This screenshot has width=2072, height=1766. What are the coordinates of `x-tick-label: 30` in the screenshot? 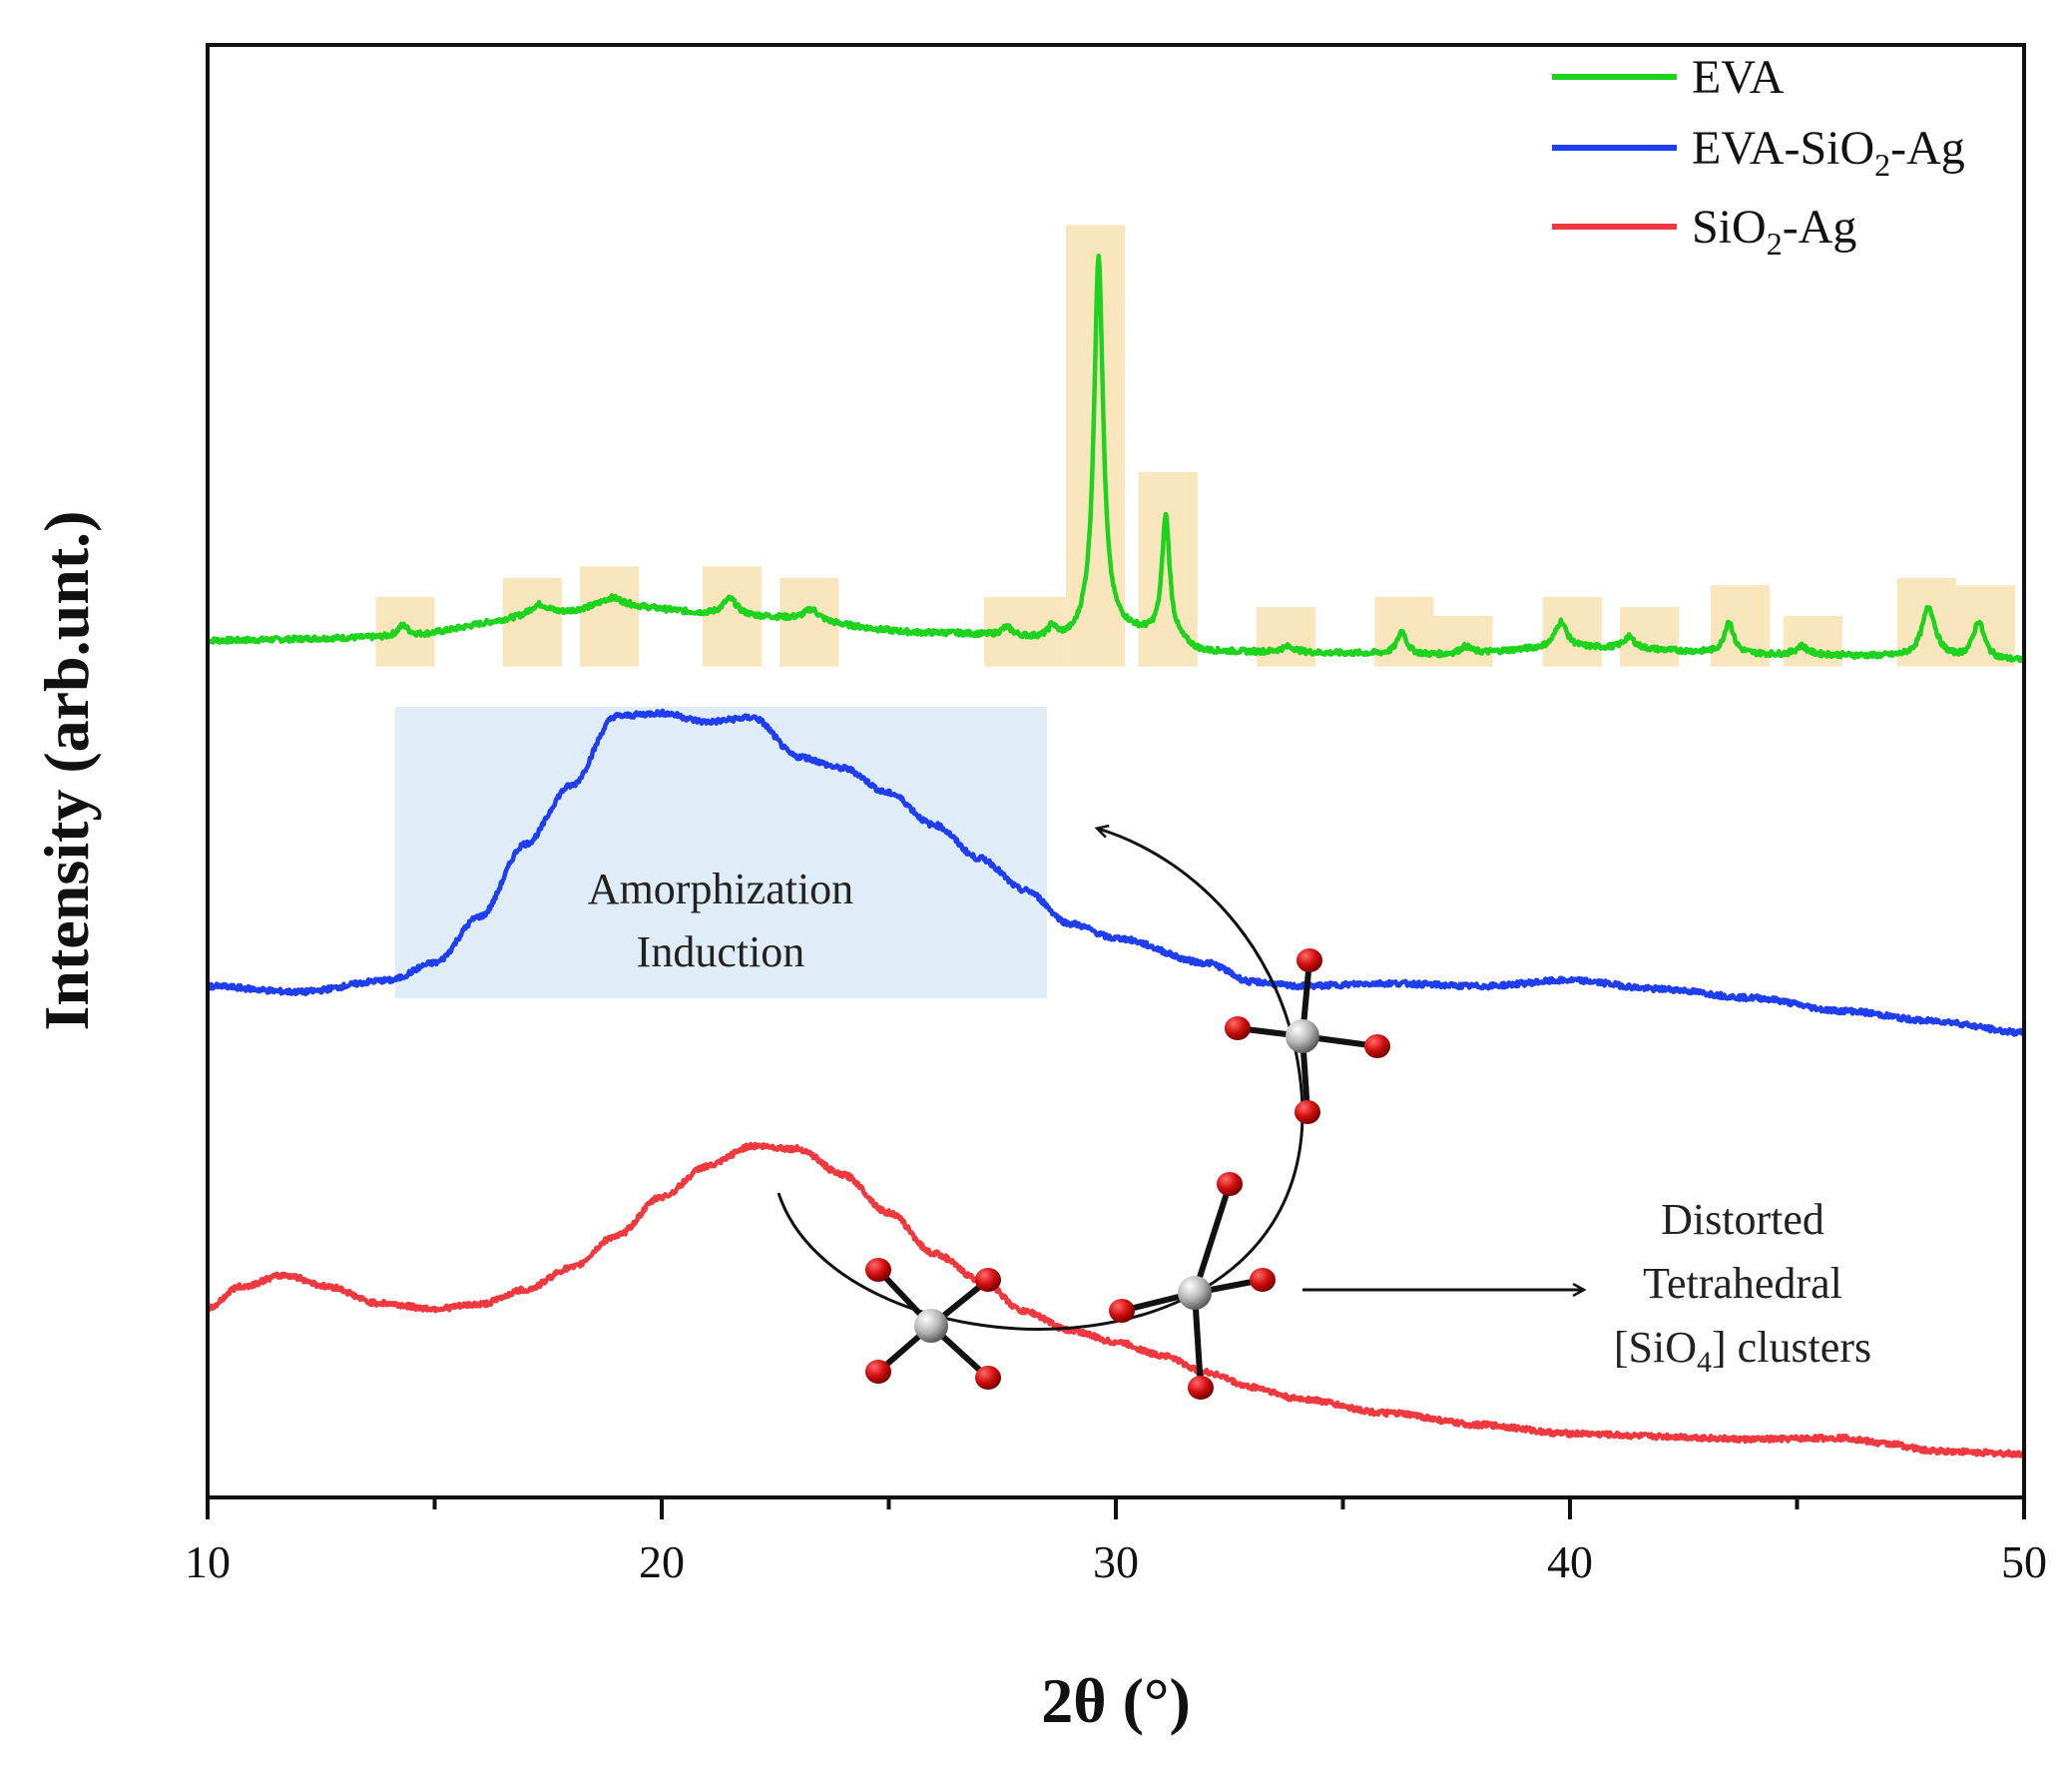 It's located at (1116, 1561).